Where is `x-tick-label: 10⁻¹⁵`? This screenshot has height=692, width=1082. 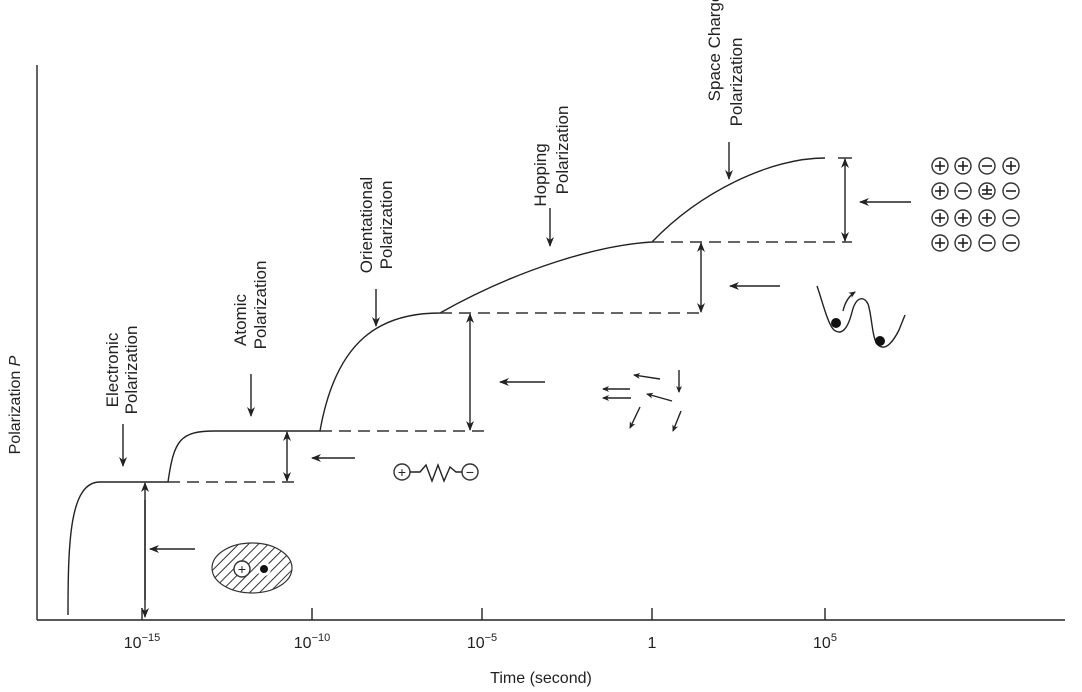
x-tick-label: 10⁻¹⁵ is located at coordinates (142, 642).